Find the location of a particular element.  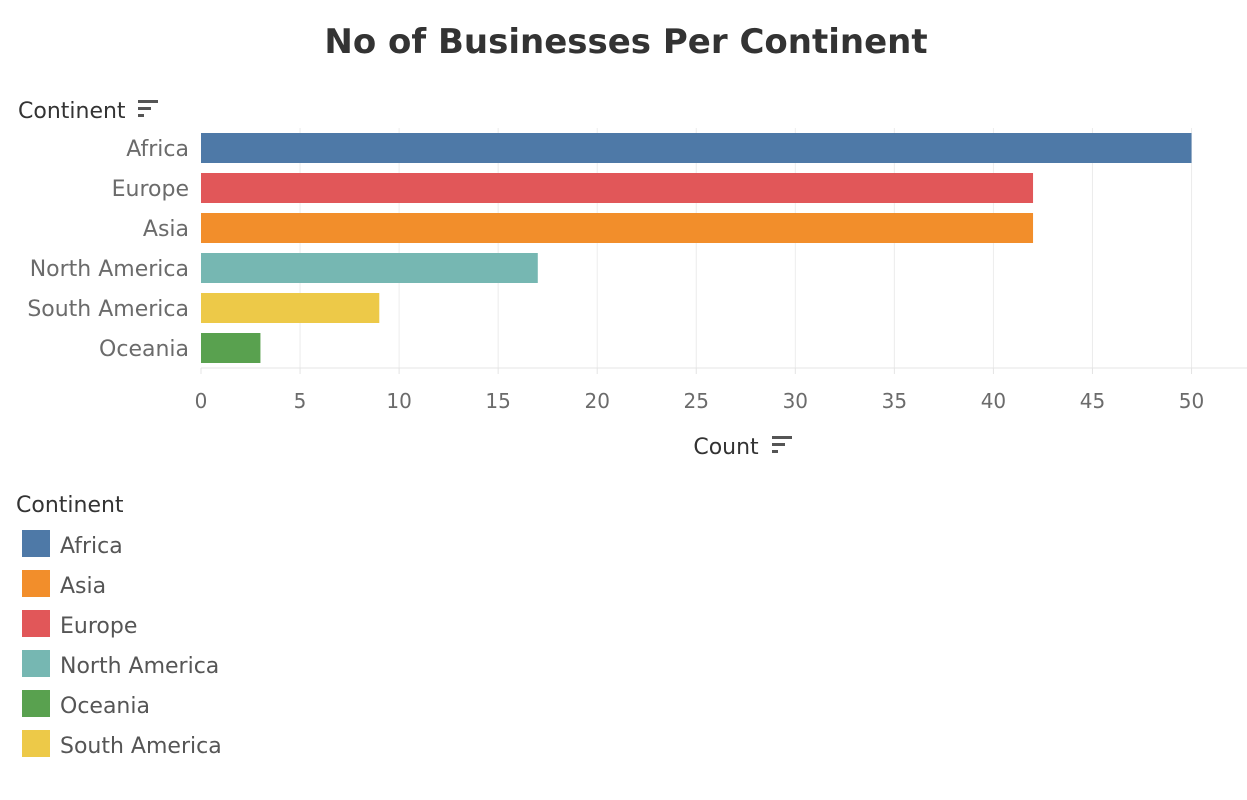

legend-item-asia: Asia is located at coordinates (64, 584).